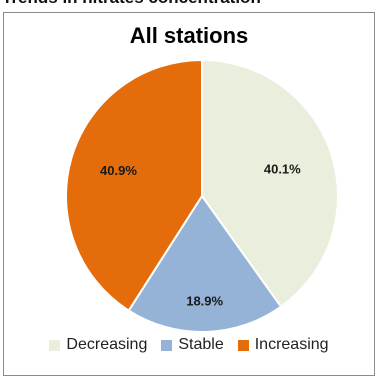  I want to click on slice-label-increasing: 40.9%, so click(118, 170).